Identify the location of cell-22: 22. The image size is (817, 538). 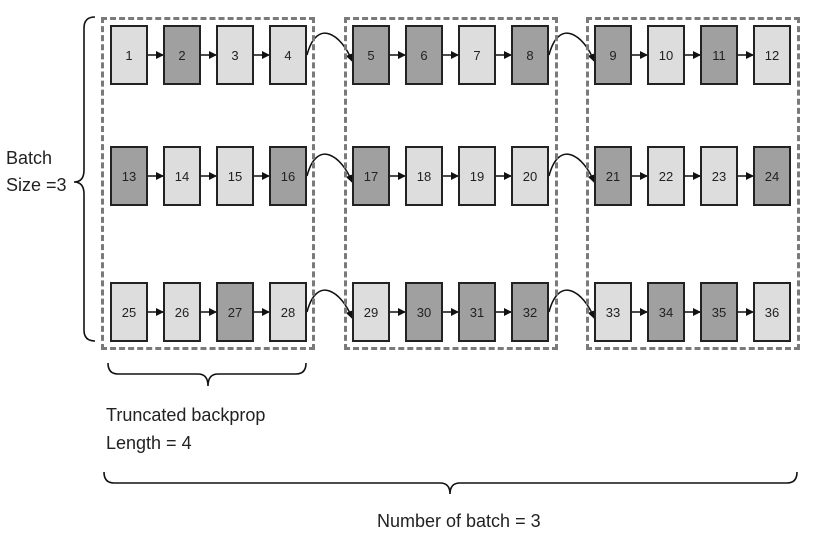
(666, 176).